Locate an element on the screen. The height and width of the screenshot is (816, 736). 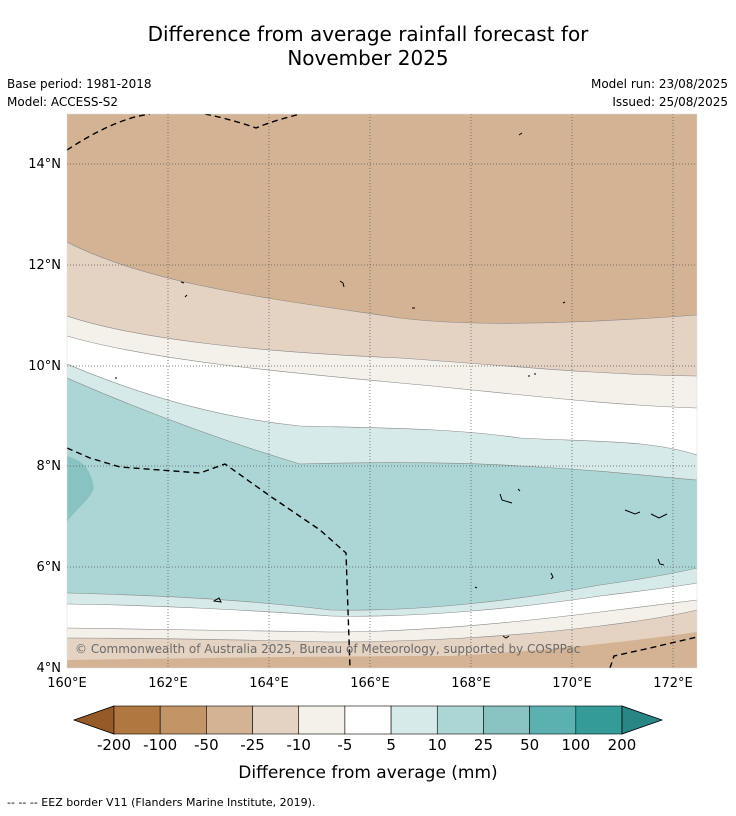
colorbar-tick-label: -100 is located at coordinates (160, 745).